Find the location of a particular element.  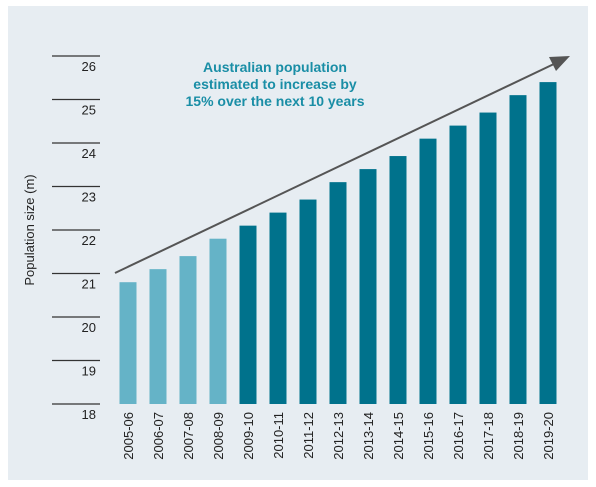

x-tick-label: 2016-17 is located at coordinates (458, 436).